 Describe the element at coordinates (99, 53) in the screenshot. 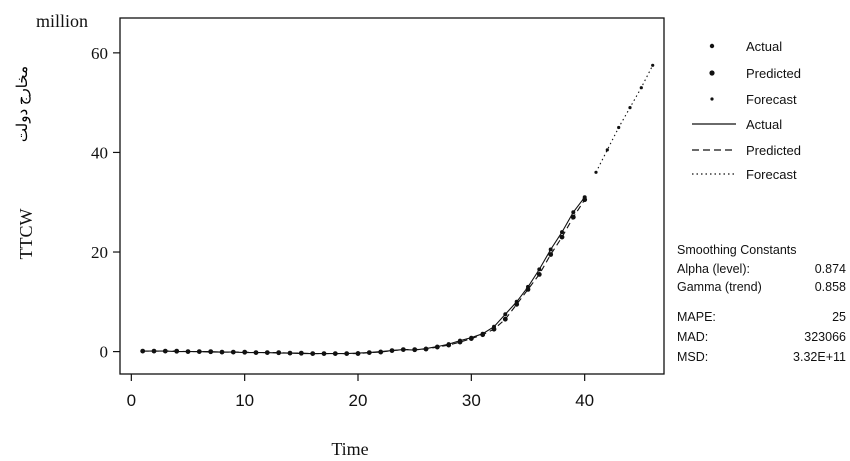

I see `y-tick-label-60: 60` at that location.